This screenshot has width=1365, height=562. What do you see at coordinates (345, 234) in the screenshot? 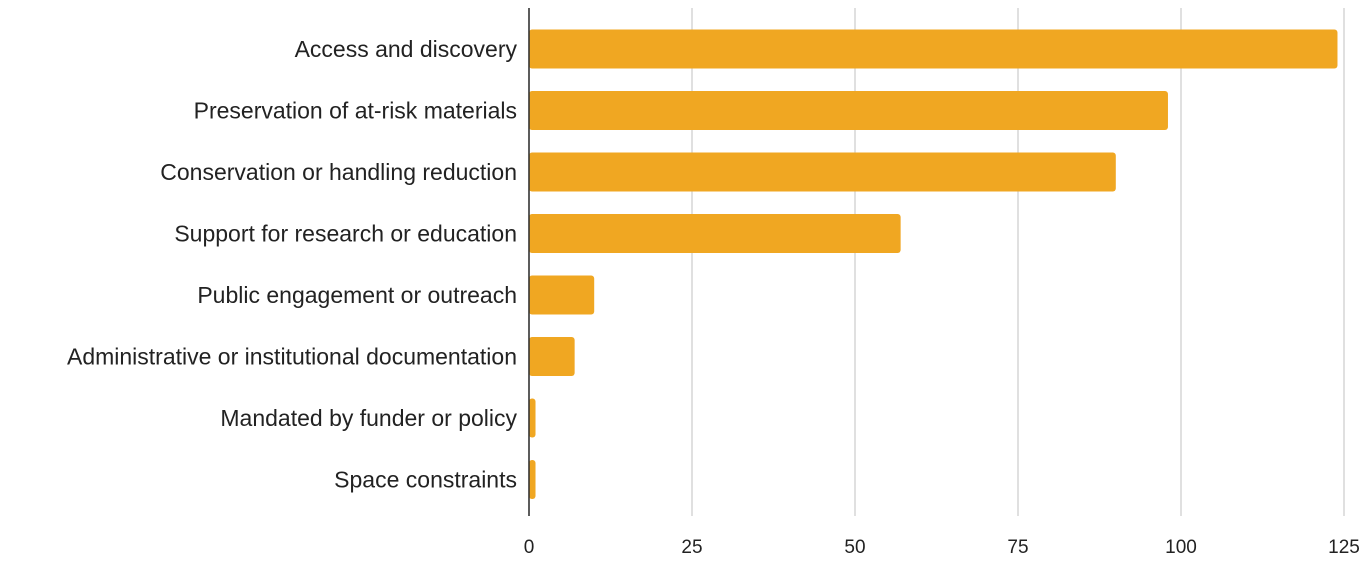
I see `category-label: Support for research or education` at bounding box center [345, 234].